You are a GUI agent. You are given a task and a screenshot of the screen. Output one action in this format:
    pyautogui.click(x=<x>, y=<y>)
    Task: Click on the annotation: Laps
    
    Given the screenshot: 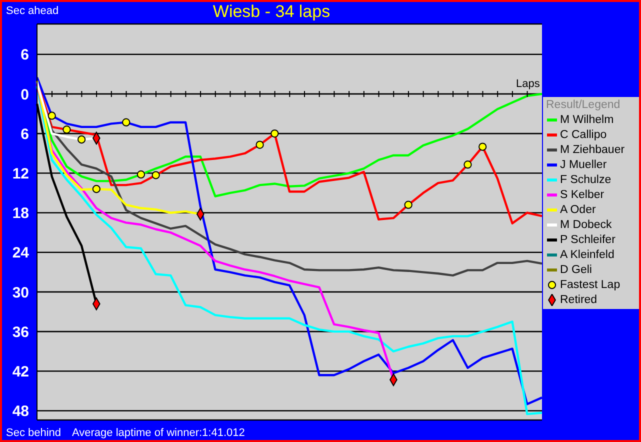 What is the action you would take?
    pyautogui.click(x=528, y=84)
    